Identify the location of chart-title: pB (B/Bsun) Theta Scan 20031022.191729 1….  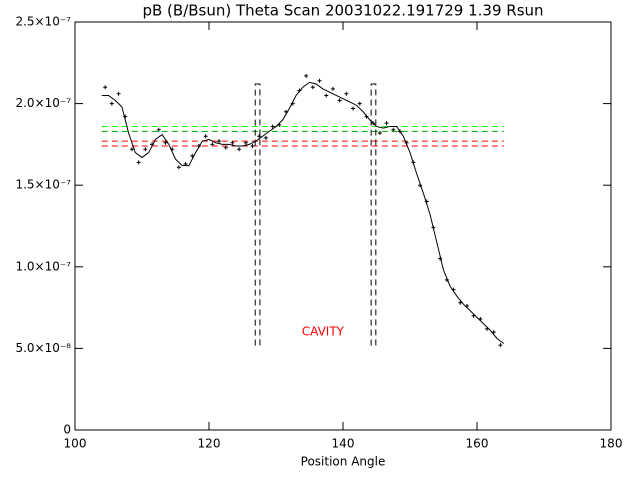
(342, 11).